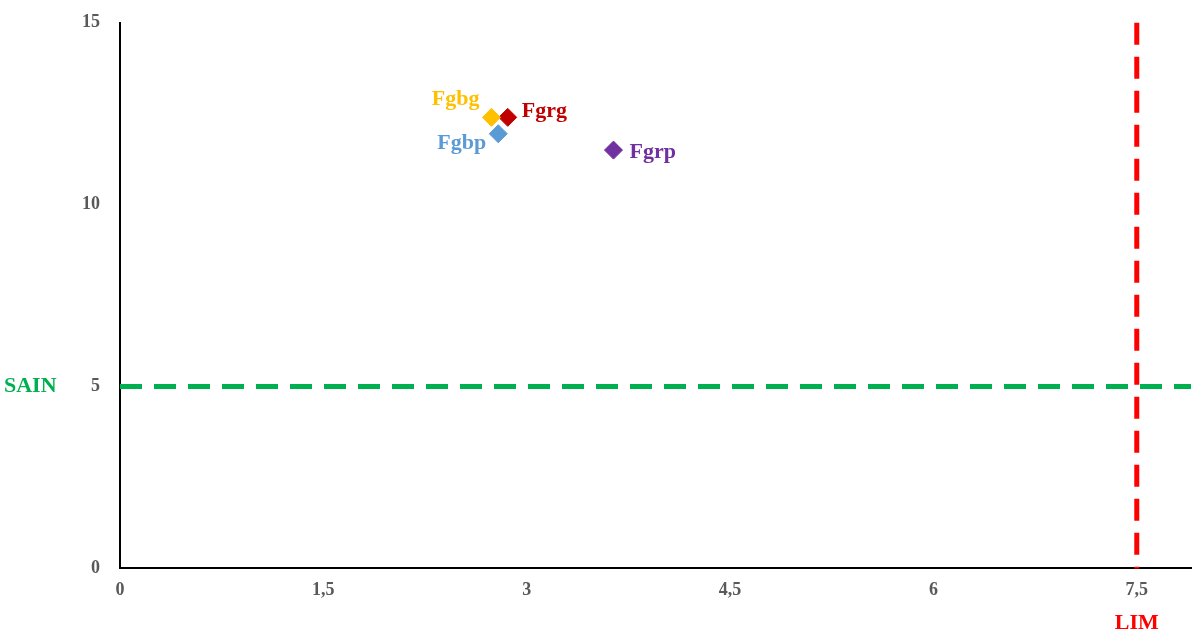 Image resolution: width=1201 pixels, height=644 pixels. I want to click on ref-line-label: LIM, so click(1137, 622).